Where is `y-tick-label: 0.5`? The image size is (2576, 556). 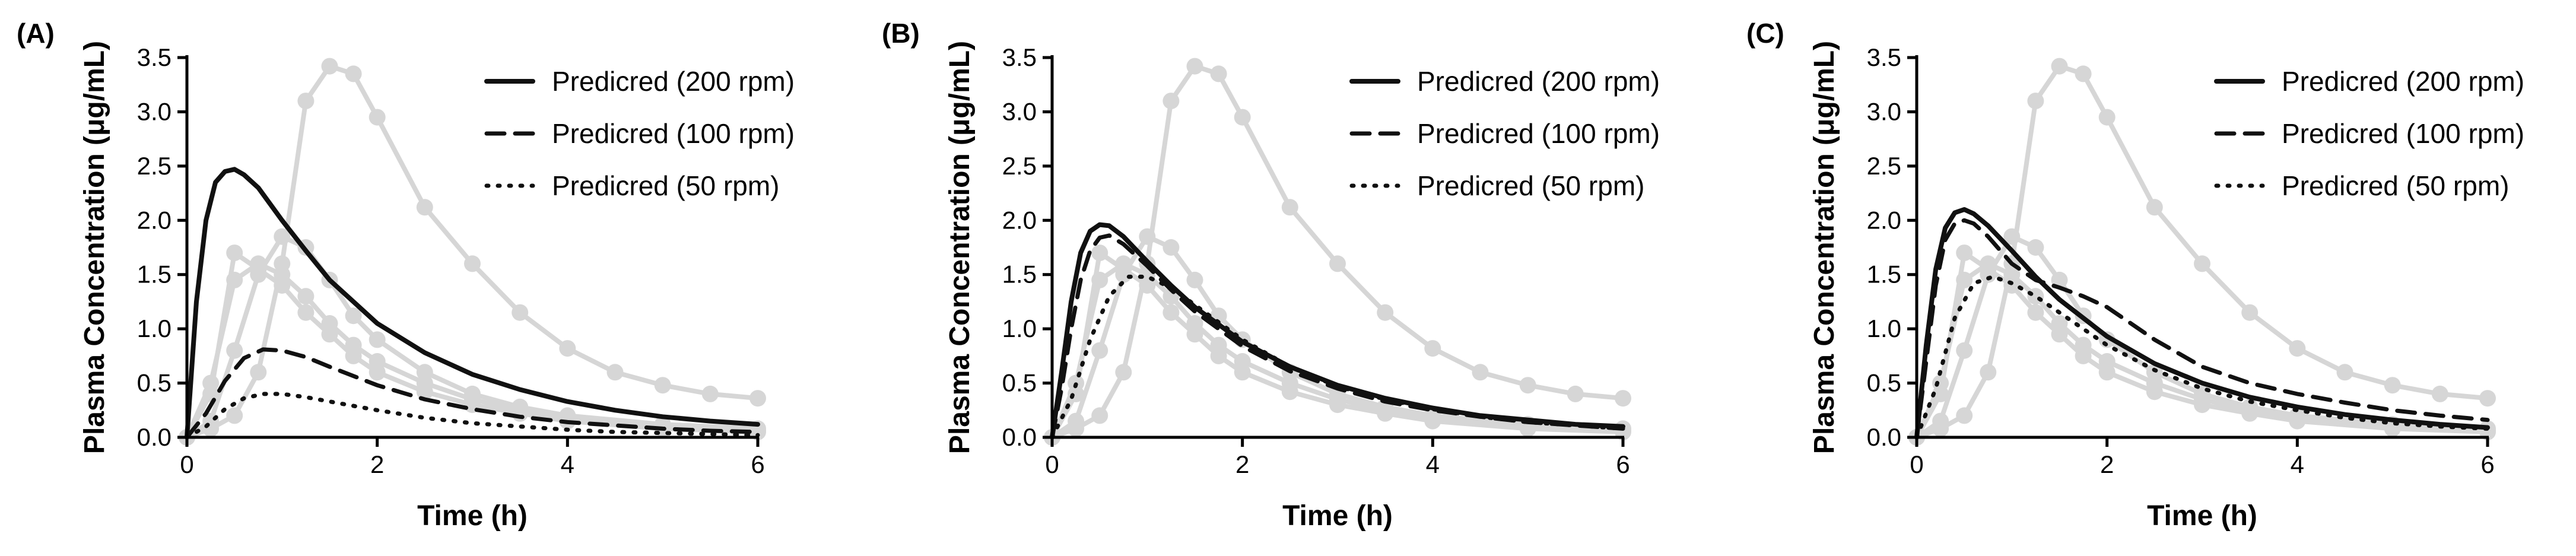
y-tick-label: 0.5 is located at coordinates (1019, 383).